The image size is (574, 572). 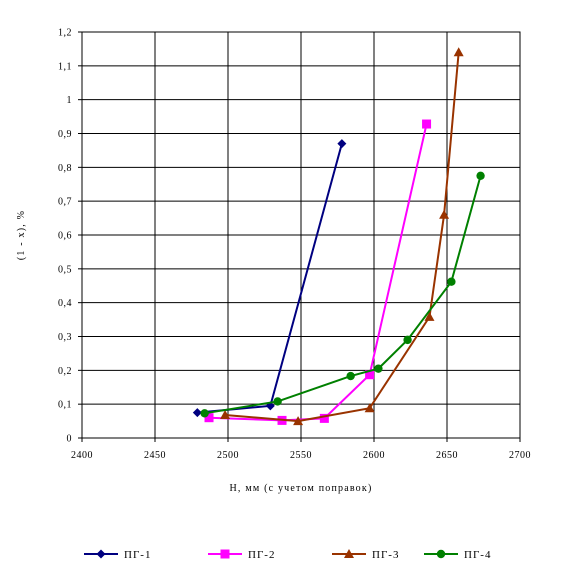 What do you see at coordinates (65, 371) in the screenshot?
I see `y-tick-label: 0,2` at bounding box center [65, 371].